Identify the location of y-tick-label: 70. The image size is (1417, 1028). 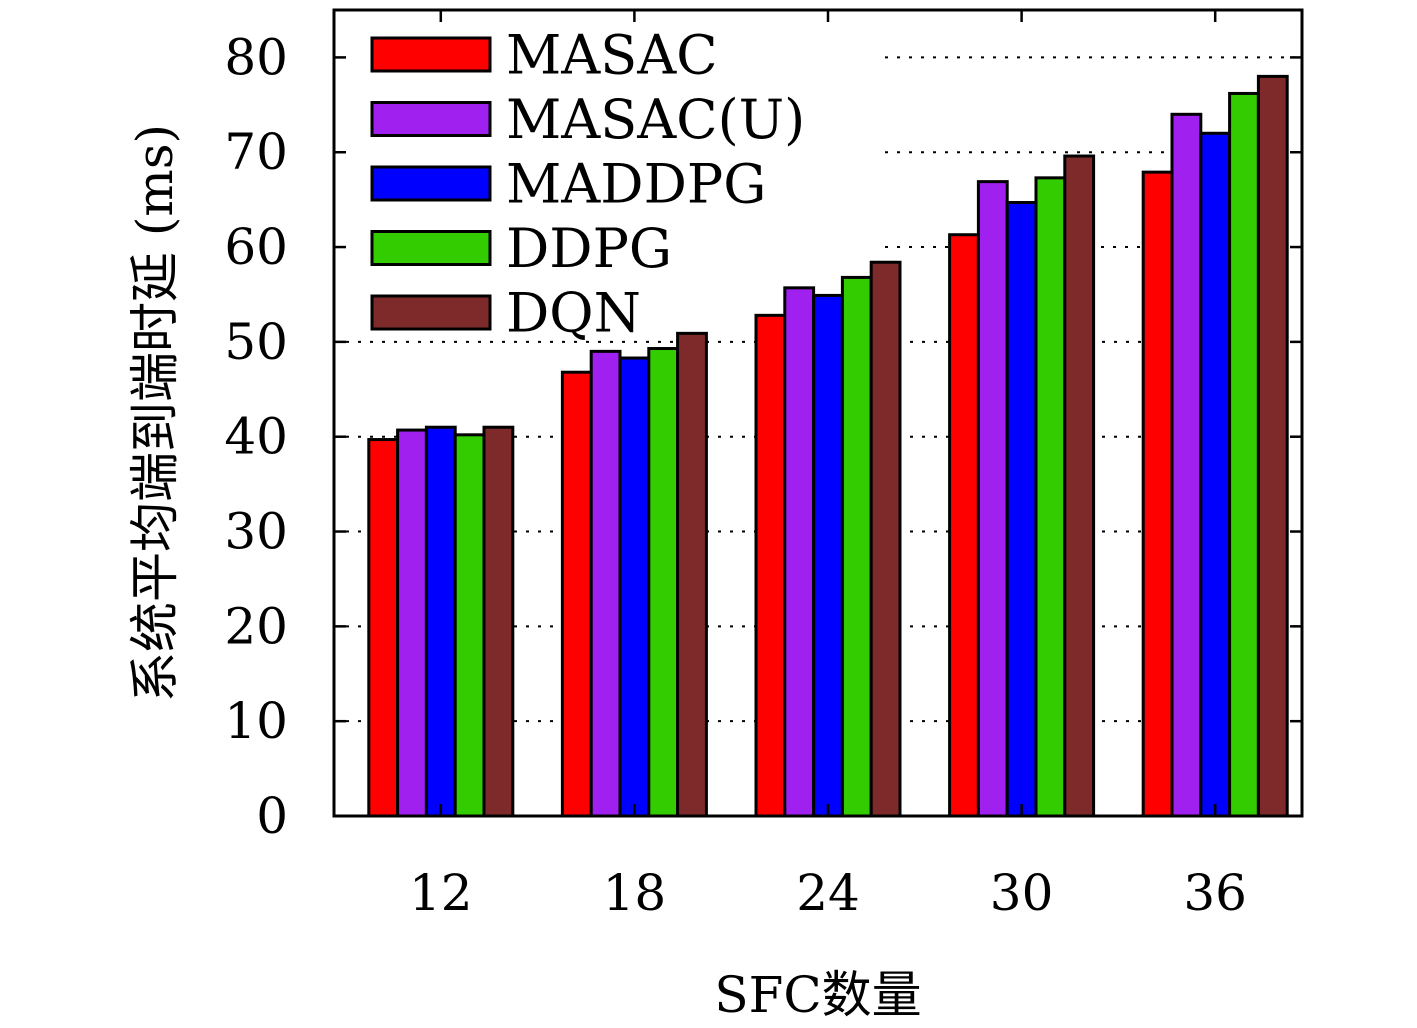
(256, 152).